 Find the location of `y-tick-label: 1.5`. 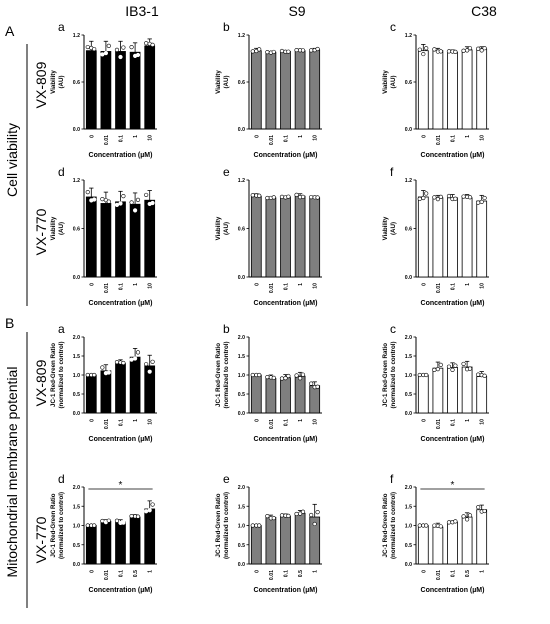

y-tick-label: 1.5 is located at coordinates (408, 357).